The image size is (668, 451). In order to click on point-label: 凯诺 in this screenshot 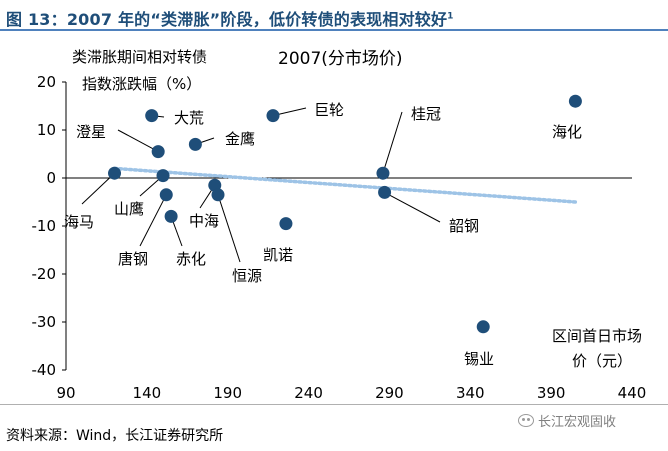, I will do `click(278, 255)`.